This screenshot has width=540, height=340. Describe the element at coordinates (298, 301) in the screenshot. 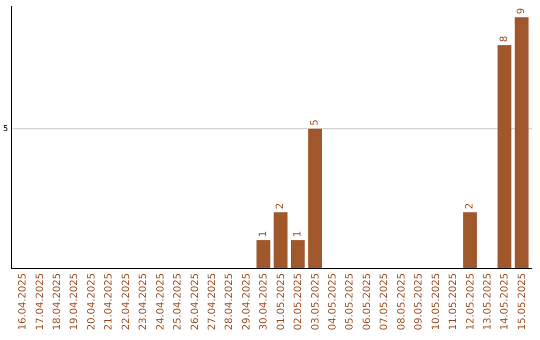

I see `x-tick-label: 02.05.2025` at that location.